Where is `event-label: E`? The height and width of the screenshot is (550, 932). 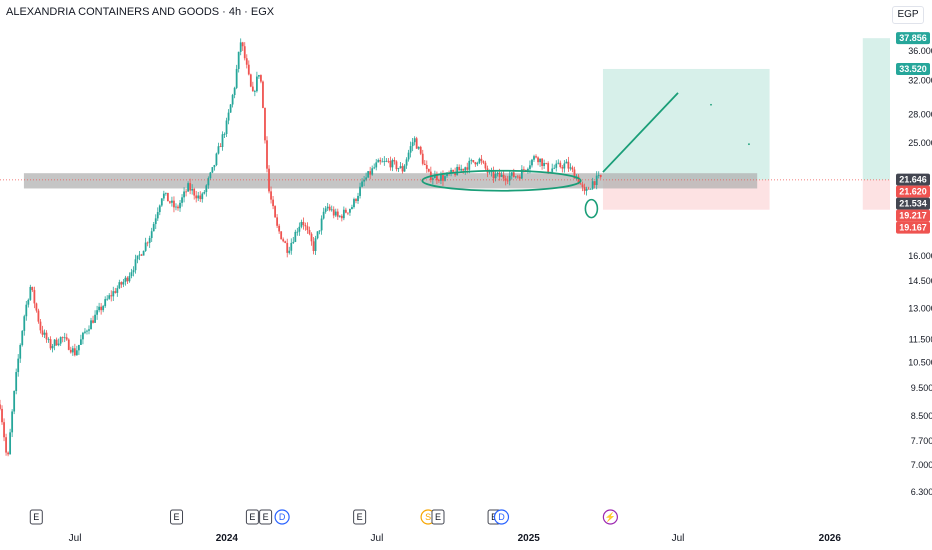
event-label: E is located at coordinates (360, 517).